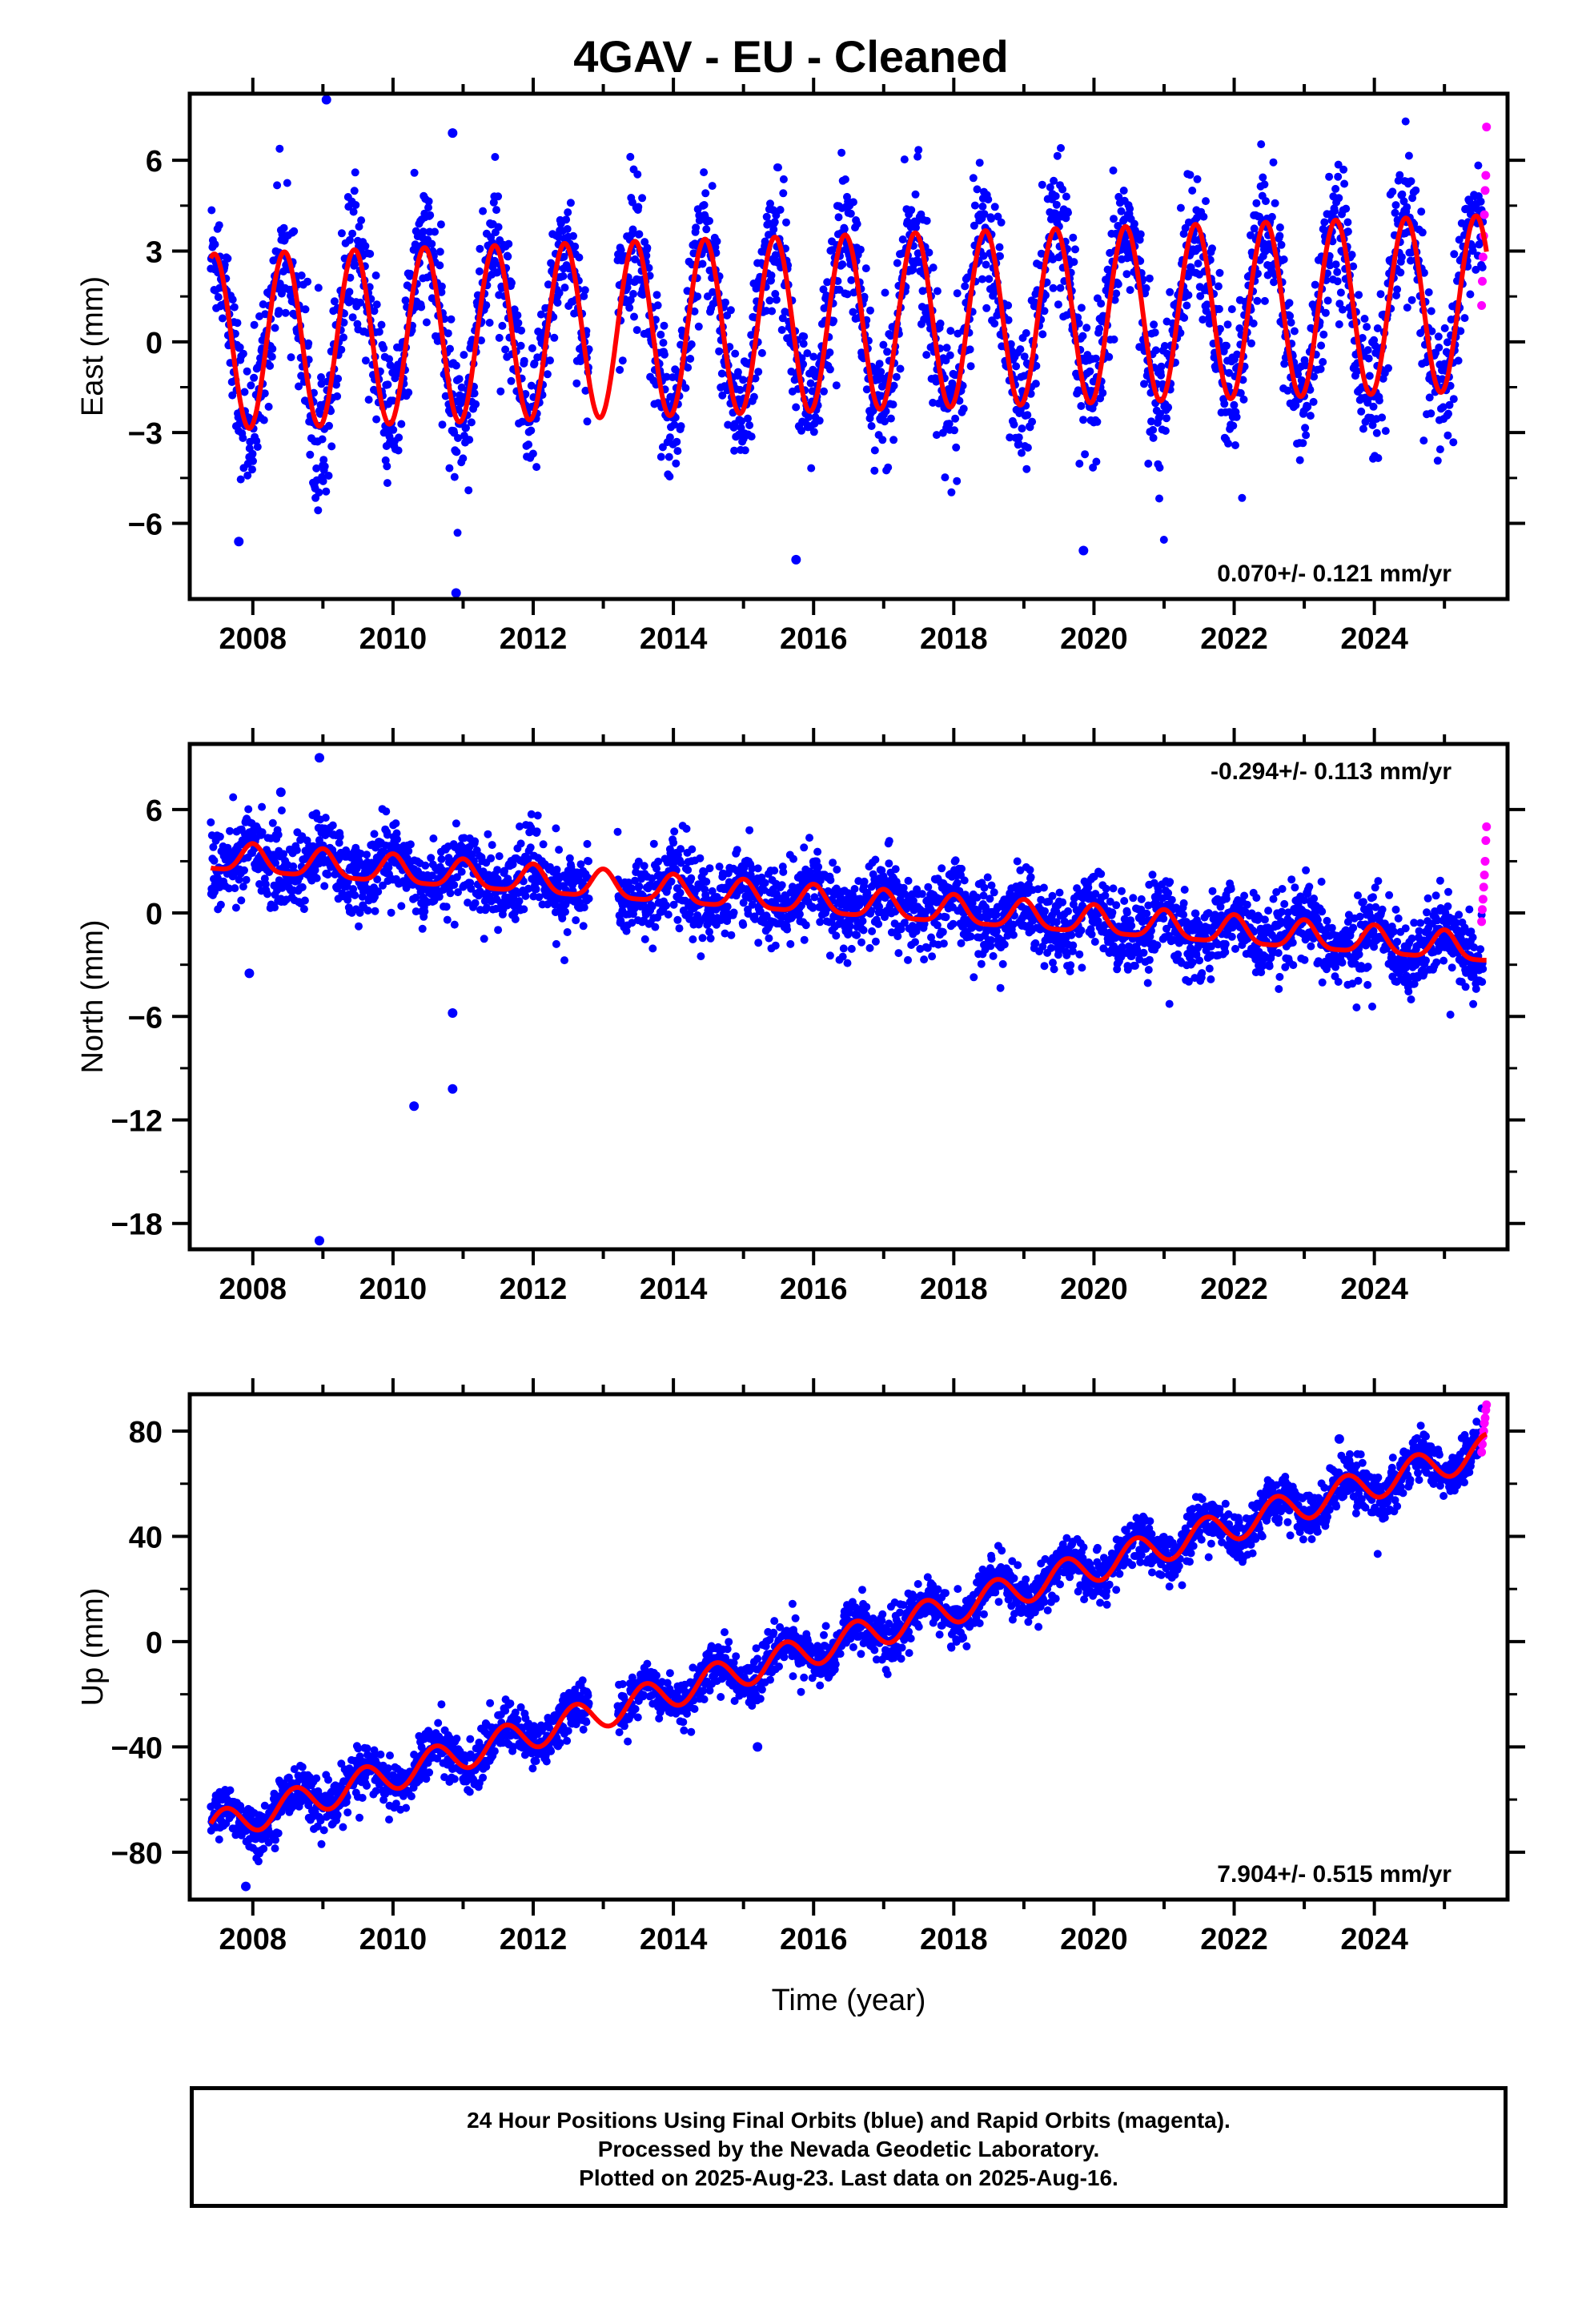 This screenshot has height=2324, width=1582. I want to click on rapid-point, so click(1485, 190).